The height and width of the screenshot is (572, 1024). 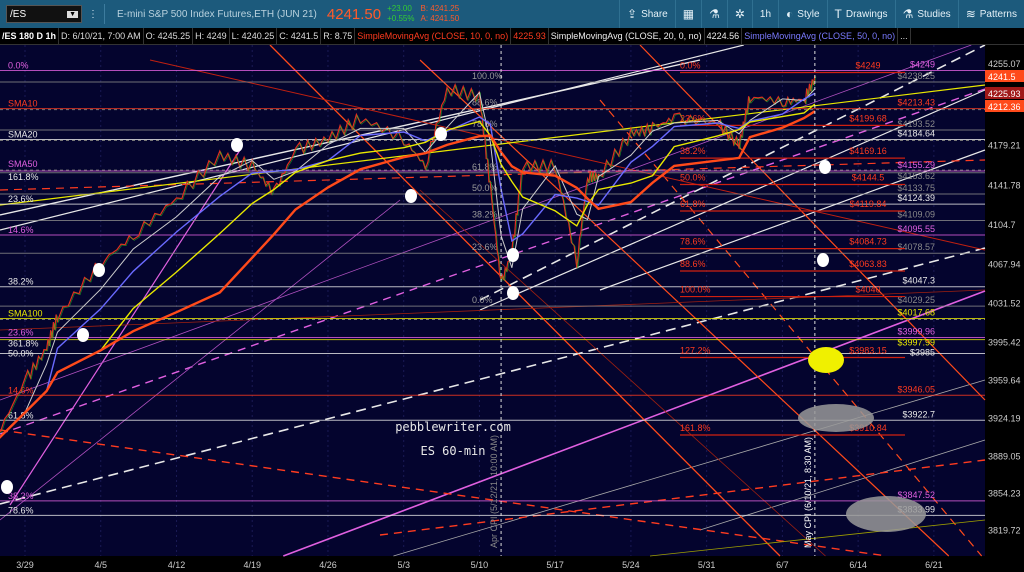 I want to click on date-tick: 5/3, so click(x=403, y=565).